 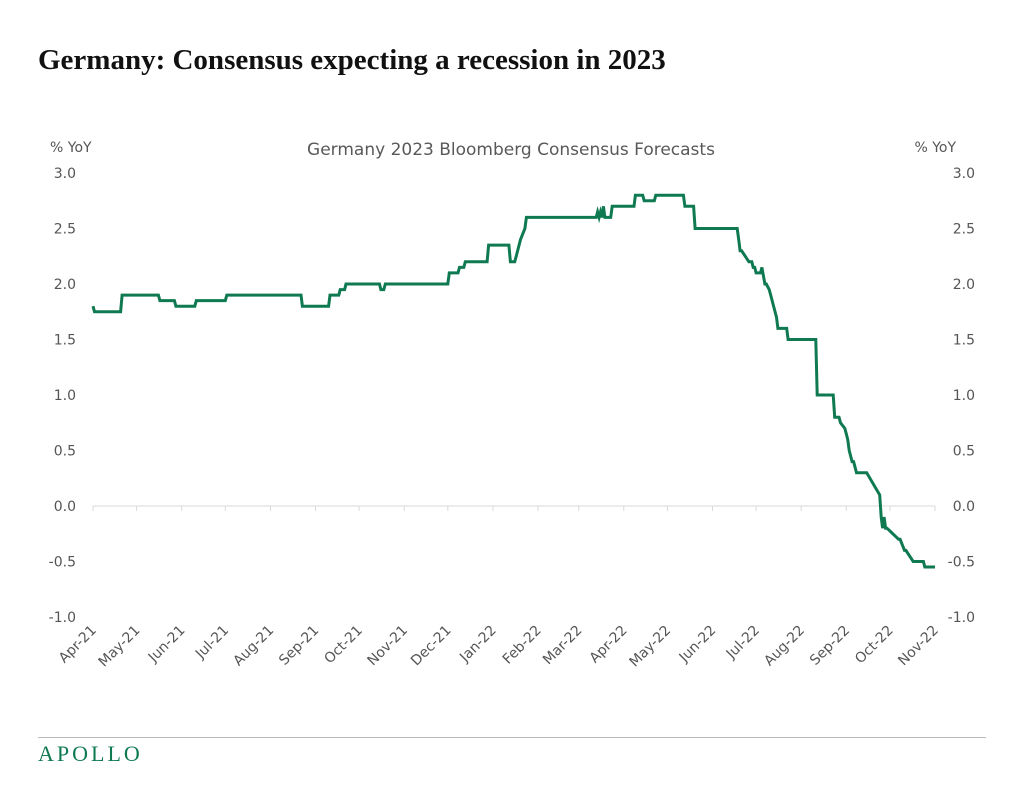 What do you see at coordinates (65, 285) in the screenshot?
I see `y-tick-label-left: 2.0` at bounding box center [65, 285].